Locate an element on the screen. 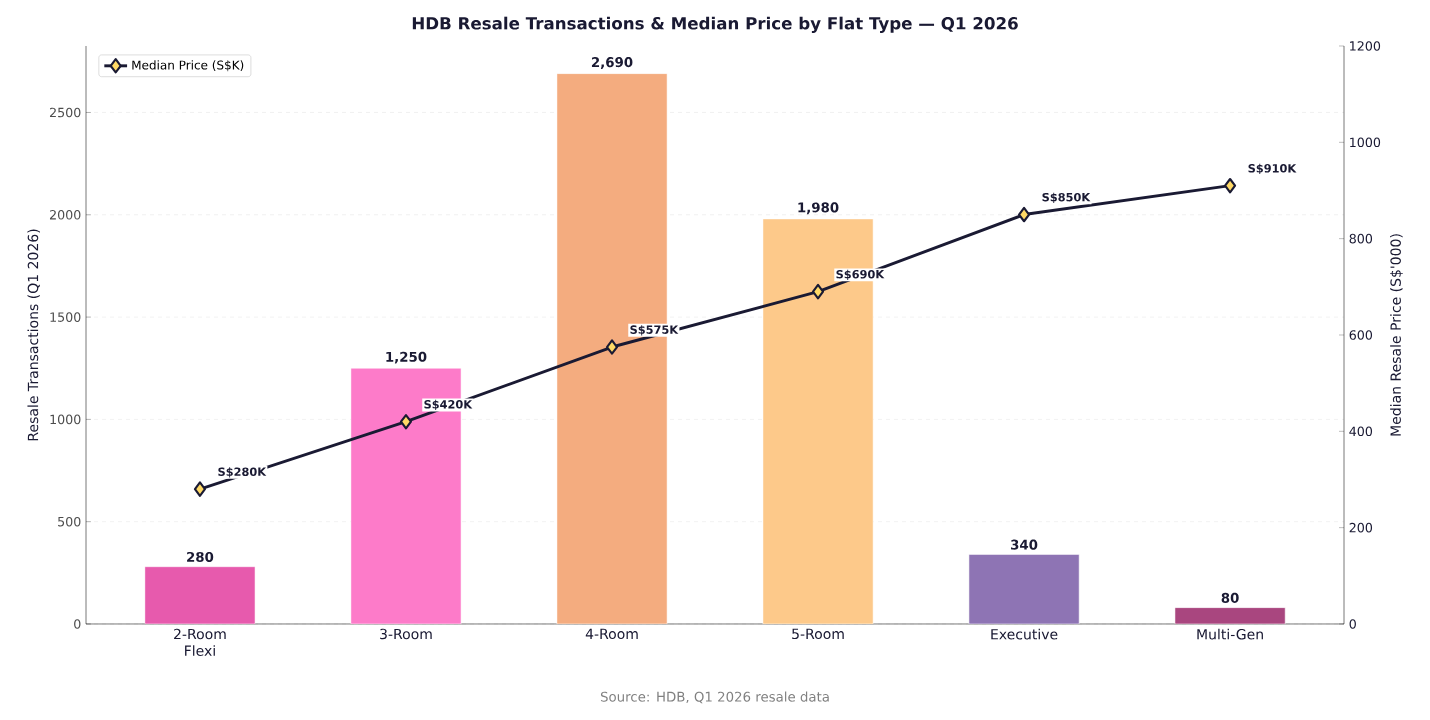 The width and height of the screenshot is (1430, 720). y-axis-title: Resale Transactions (Q1 2026) is located at coordinates (33, 335).